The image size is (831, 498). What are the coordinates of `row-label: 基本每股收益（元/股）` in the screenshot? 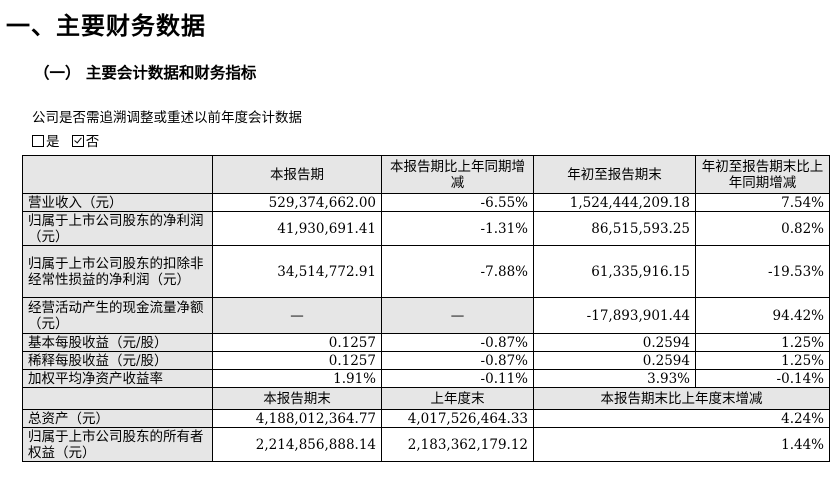 It's located at (117, 342).